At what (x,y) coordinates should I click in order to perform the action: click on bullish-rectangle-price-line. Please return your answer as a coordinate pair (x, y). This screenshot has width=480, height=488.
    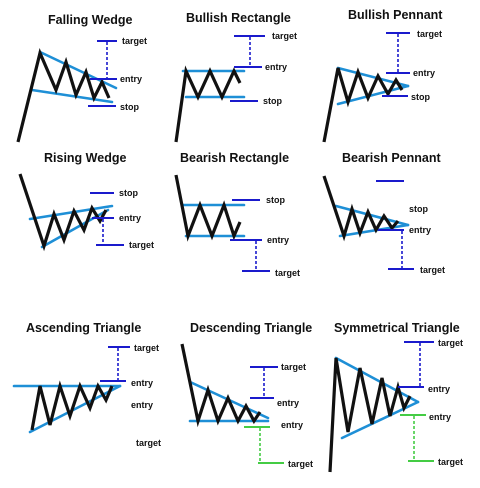
    Looking at the image, I should click on (208, 104).